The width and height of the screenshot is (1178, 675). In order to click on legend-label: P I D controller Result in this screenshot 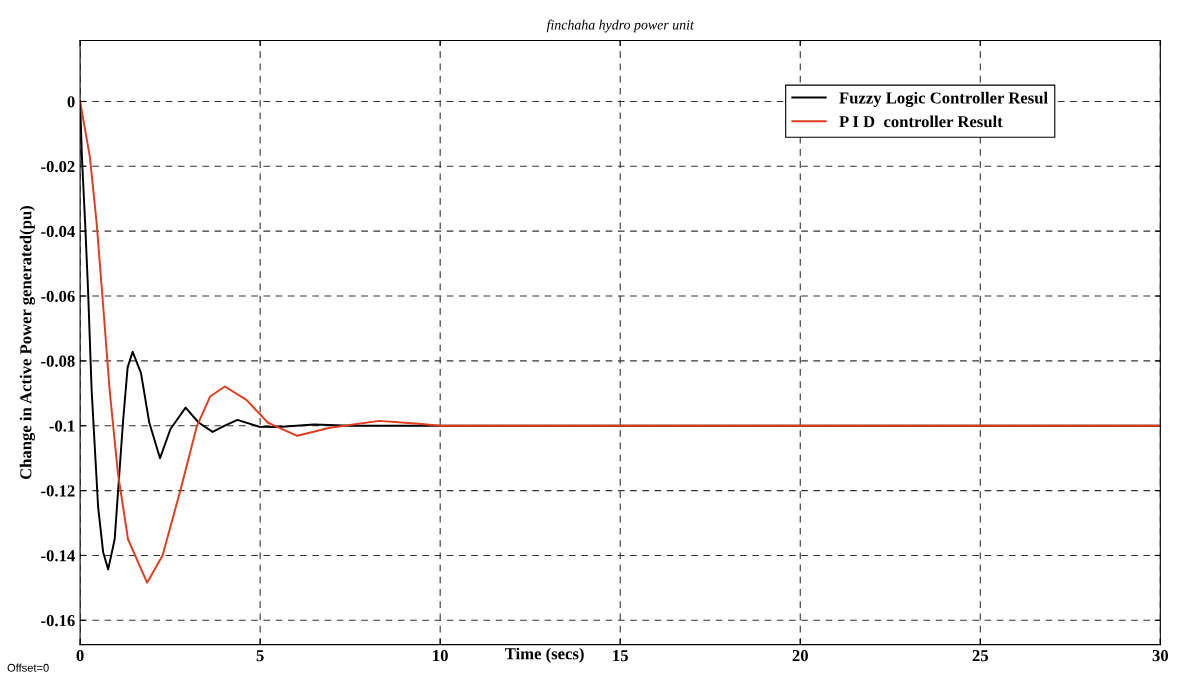, I will do `click(921, 121)`.